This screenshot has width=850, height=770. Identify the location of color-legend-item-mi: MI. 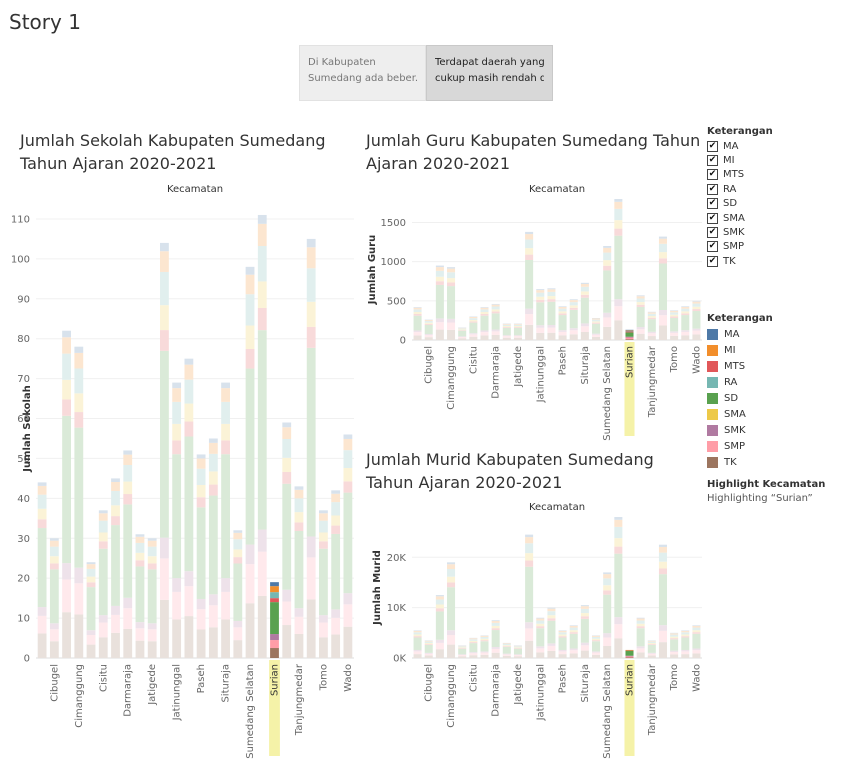
(740, 350).